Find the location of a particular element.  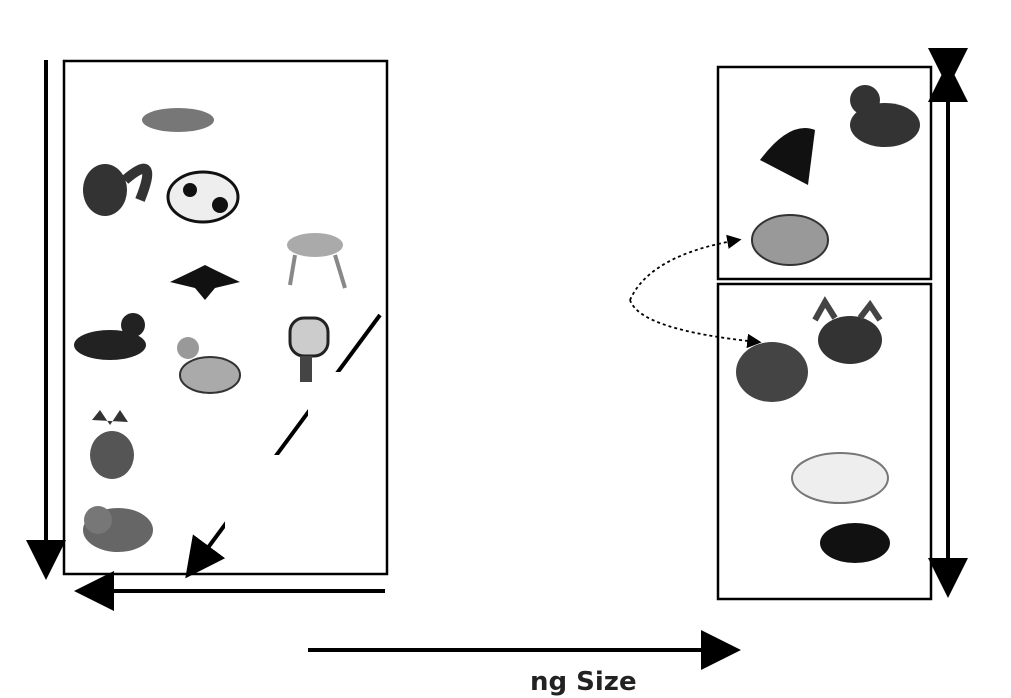

animals-right is located at coordinates (828, 324).